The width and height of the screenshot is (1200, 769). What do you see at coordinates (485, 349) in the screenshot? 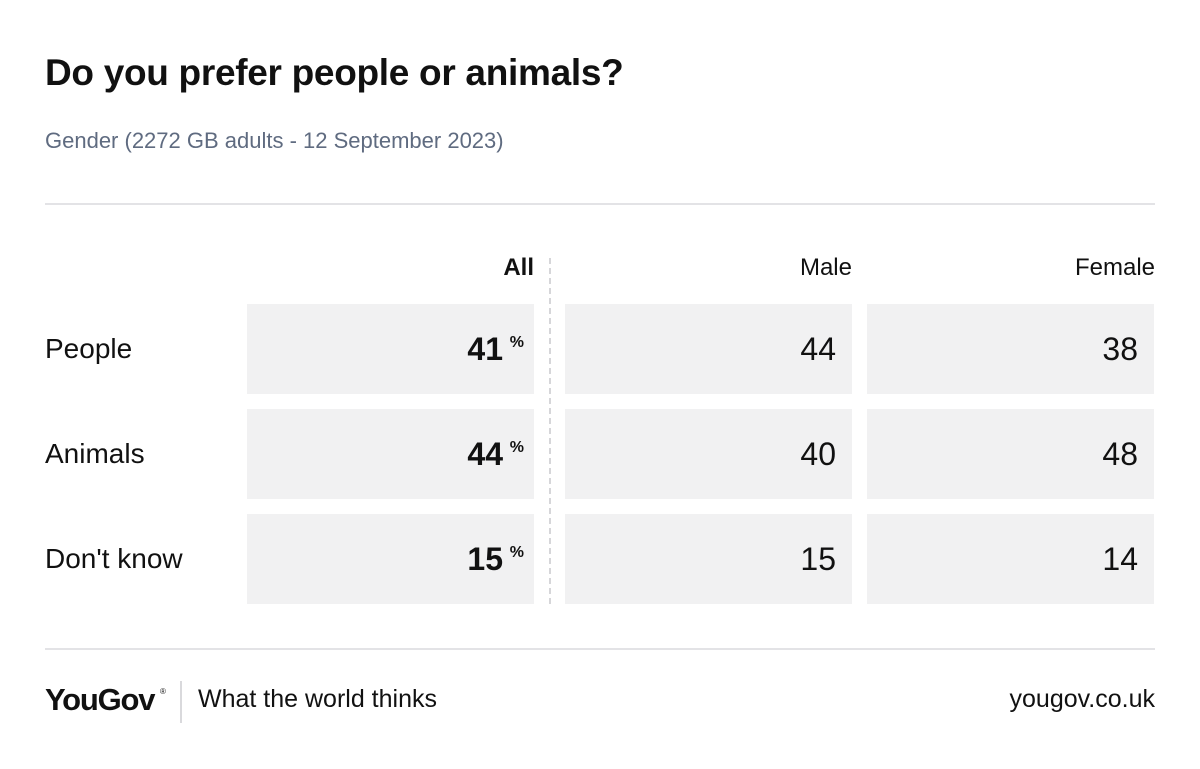
I see `cell-value: 41` at bounding box center [485, 349].